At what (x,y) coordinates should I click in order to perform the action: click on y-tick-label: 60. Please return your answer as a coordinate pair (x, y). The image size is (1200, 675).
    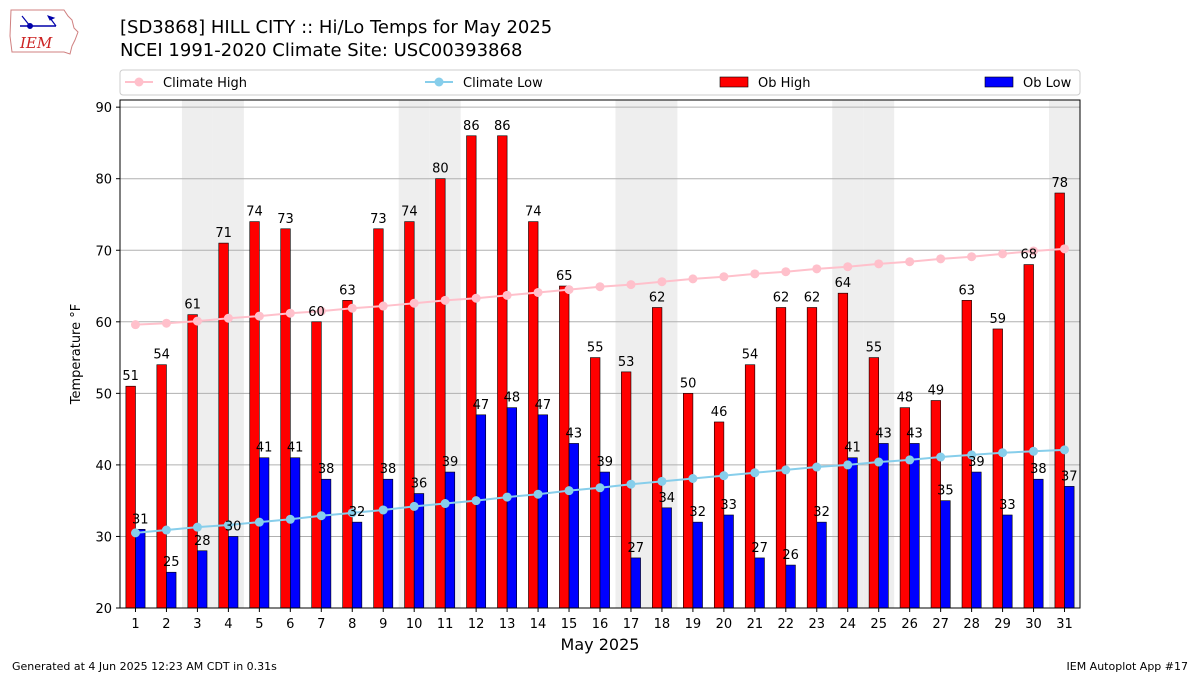
    Looking at the image, I should click on (103, 323).